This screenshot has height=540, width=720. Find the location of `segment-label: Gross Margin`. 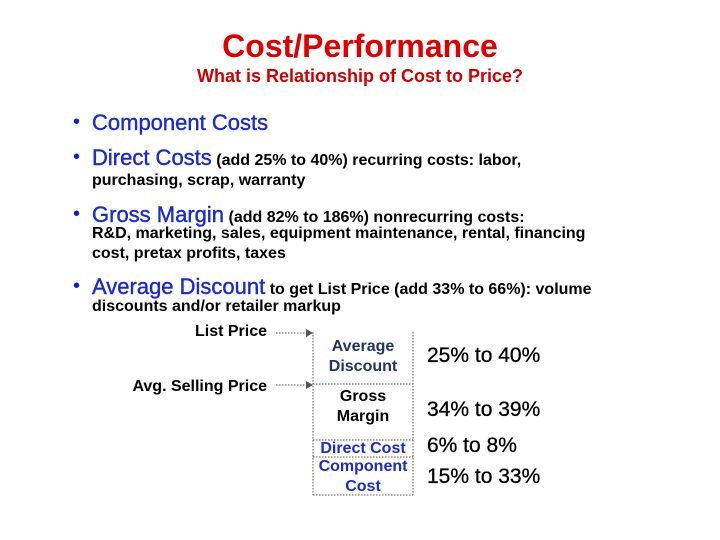

segment-label: Gross Margin is located at coordinates (363, 406).